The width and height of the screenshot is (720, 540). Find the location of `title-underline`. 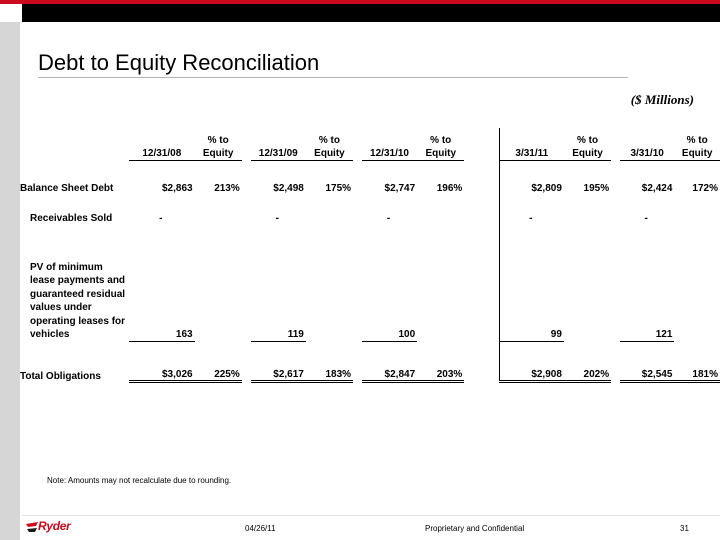

title-underline is located at coordinates (333, 77).